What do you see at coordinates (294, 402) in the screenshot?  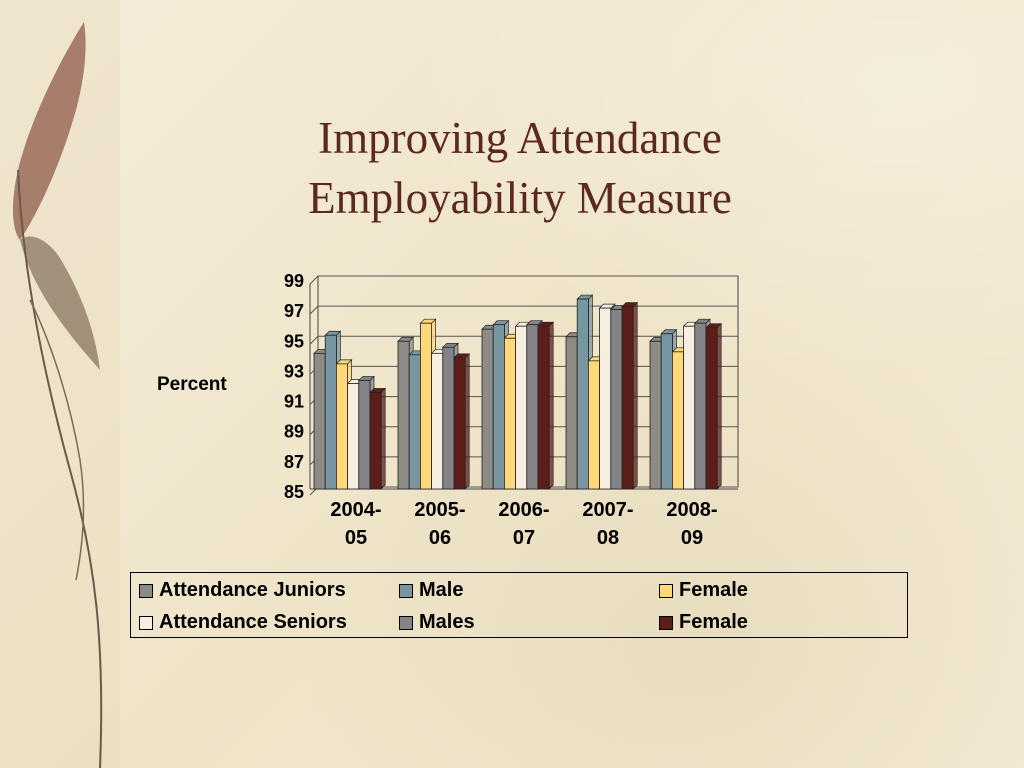 I see `y-tick-label: 91` at bounding box center [294, 402].